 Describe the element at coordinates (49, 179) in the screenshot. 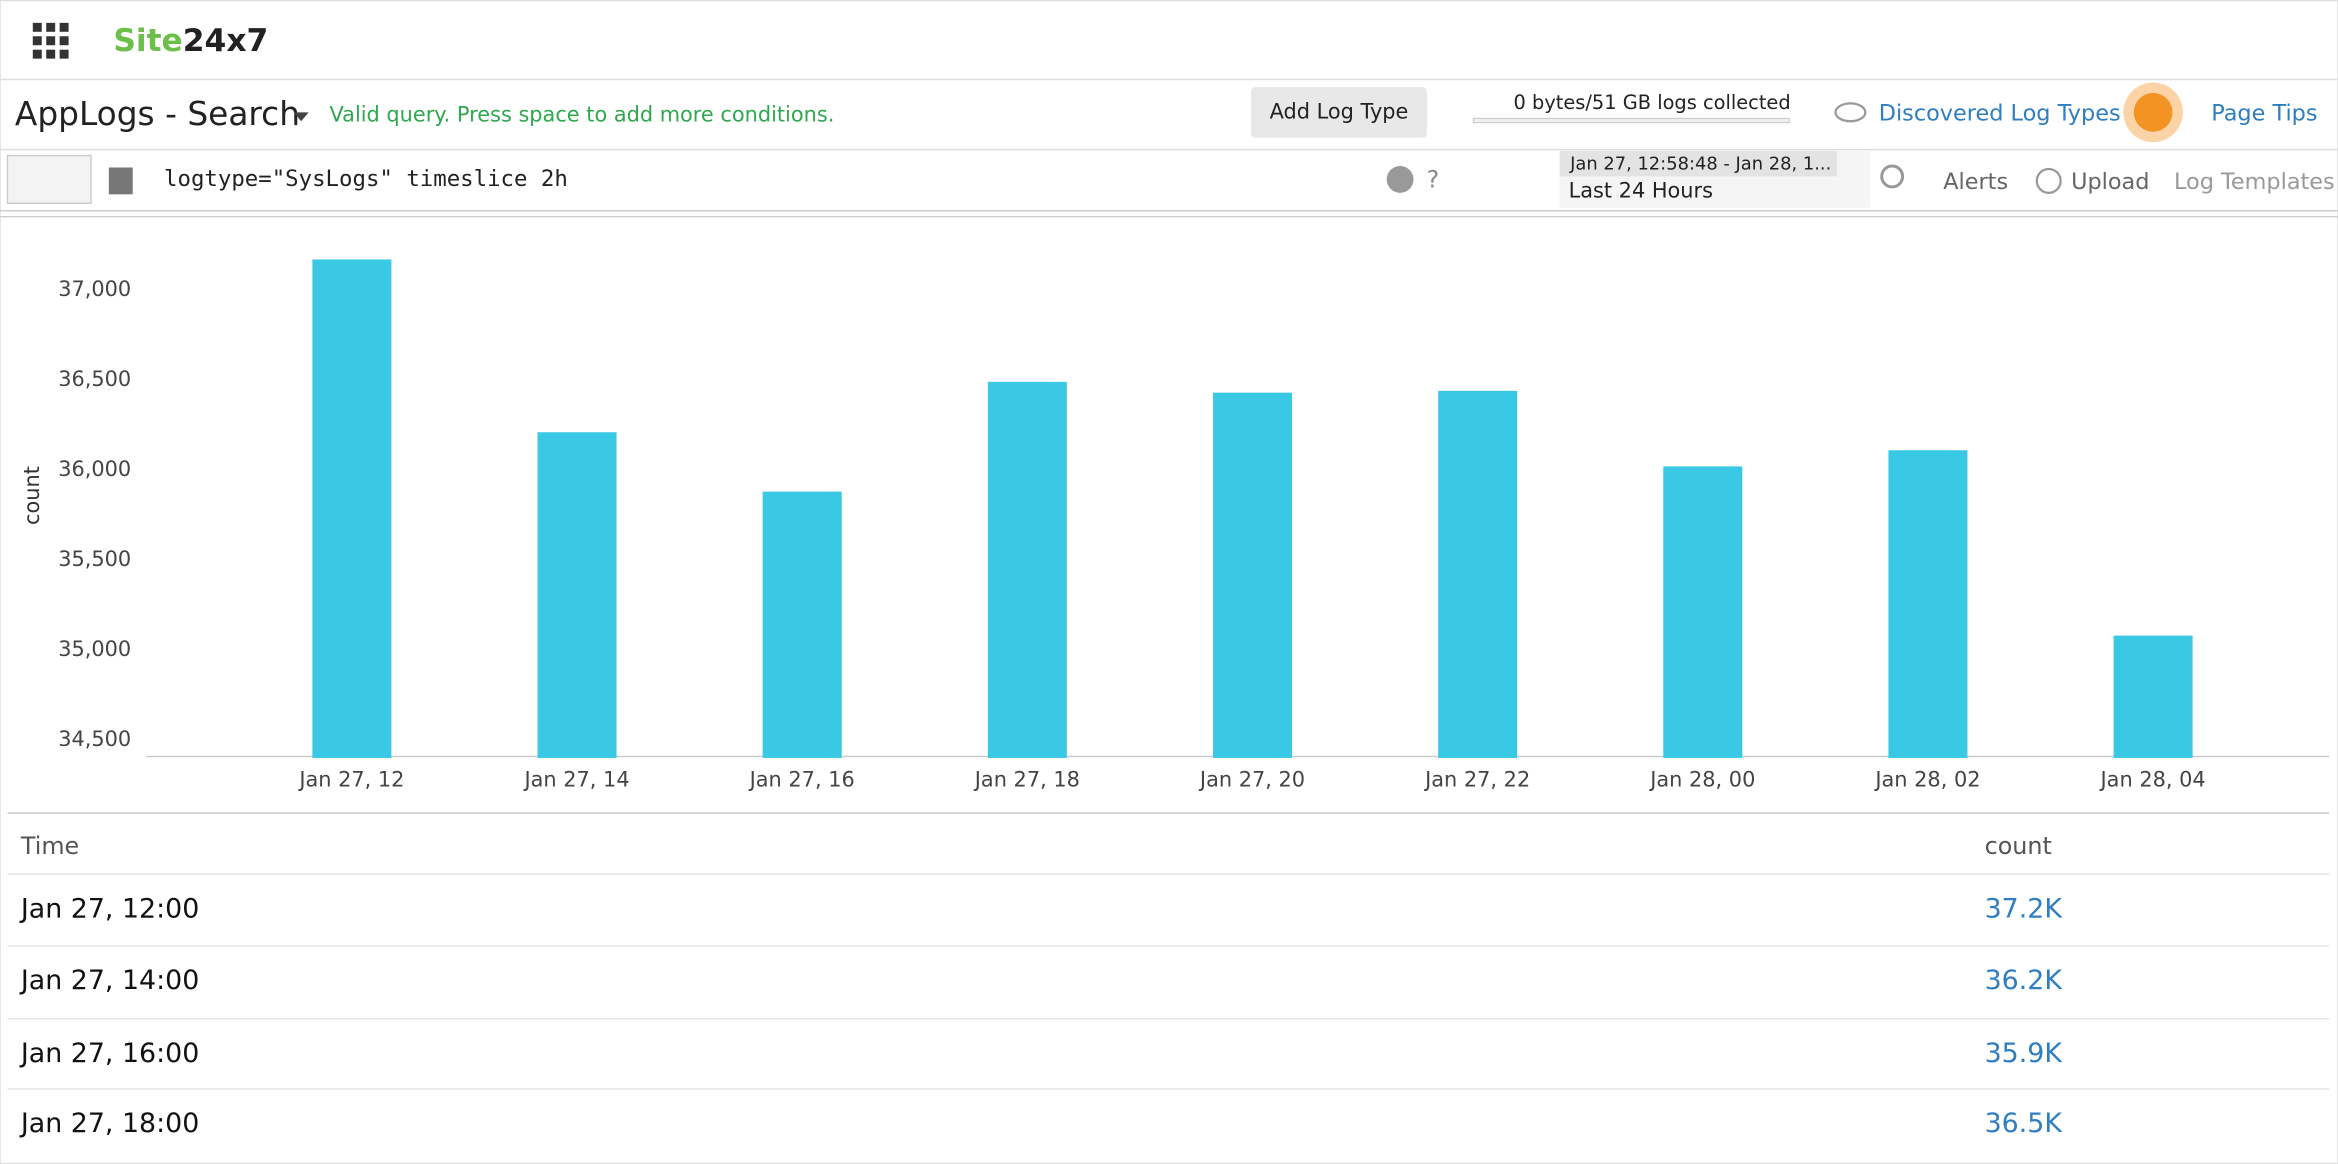

I see `view-toggle` at that location.